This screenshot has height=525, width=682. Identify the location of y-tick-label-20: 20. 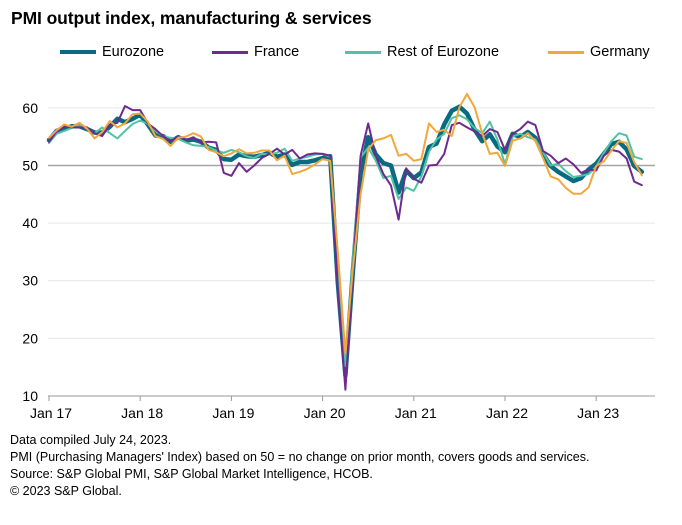
(30, 338).